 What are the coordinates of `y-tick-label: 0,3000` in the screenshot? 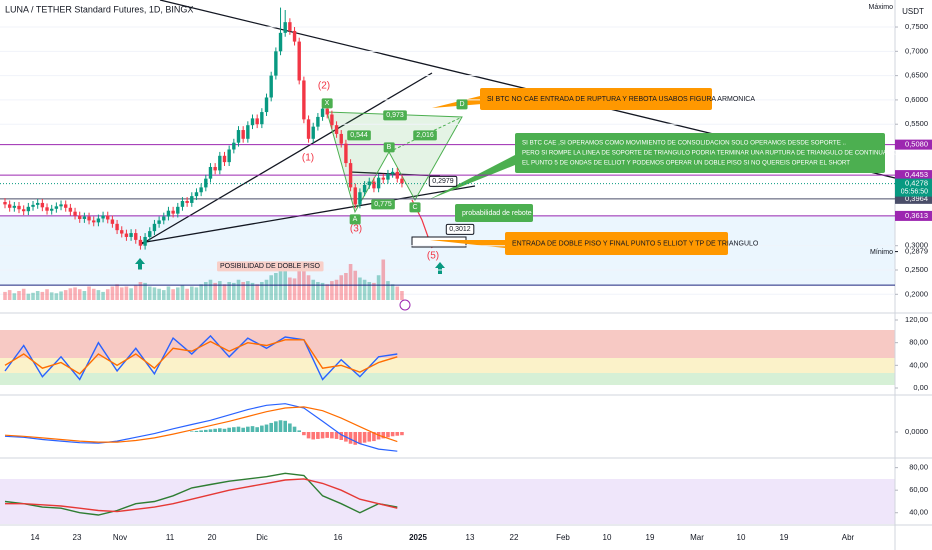 It's located at (916, 245).